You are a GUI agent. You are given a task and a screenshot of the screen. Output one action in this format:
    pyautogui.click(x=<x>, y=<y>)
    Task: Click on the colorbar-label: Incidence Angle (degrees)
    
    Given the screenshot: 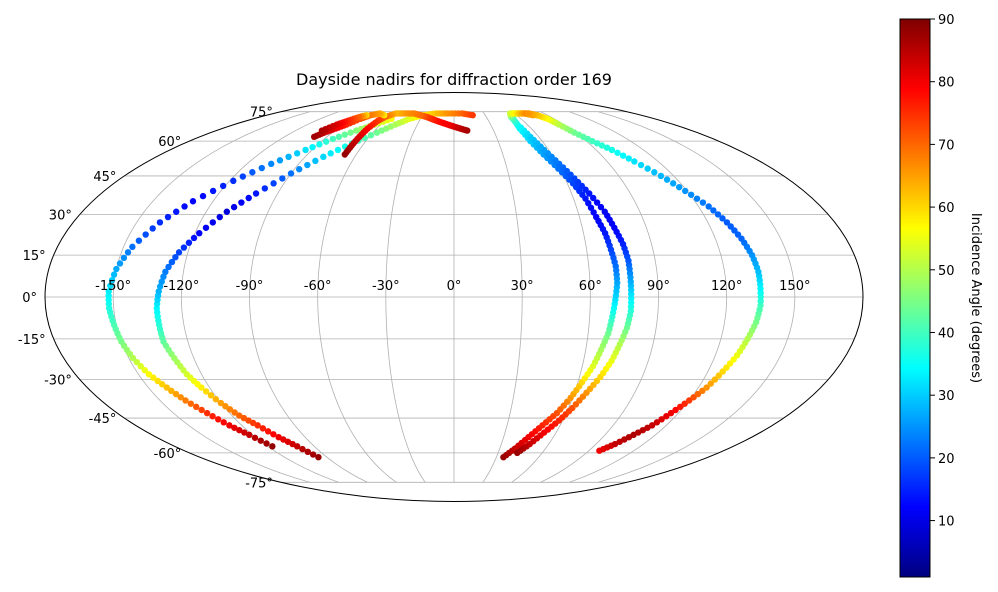 What is the action you would take?
    pyautogui.click(x=975, y=298)
    